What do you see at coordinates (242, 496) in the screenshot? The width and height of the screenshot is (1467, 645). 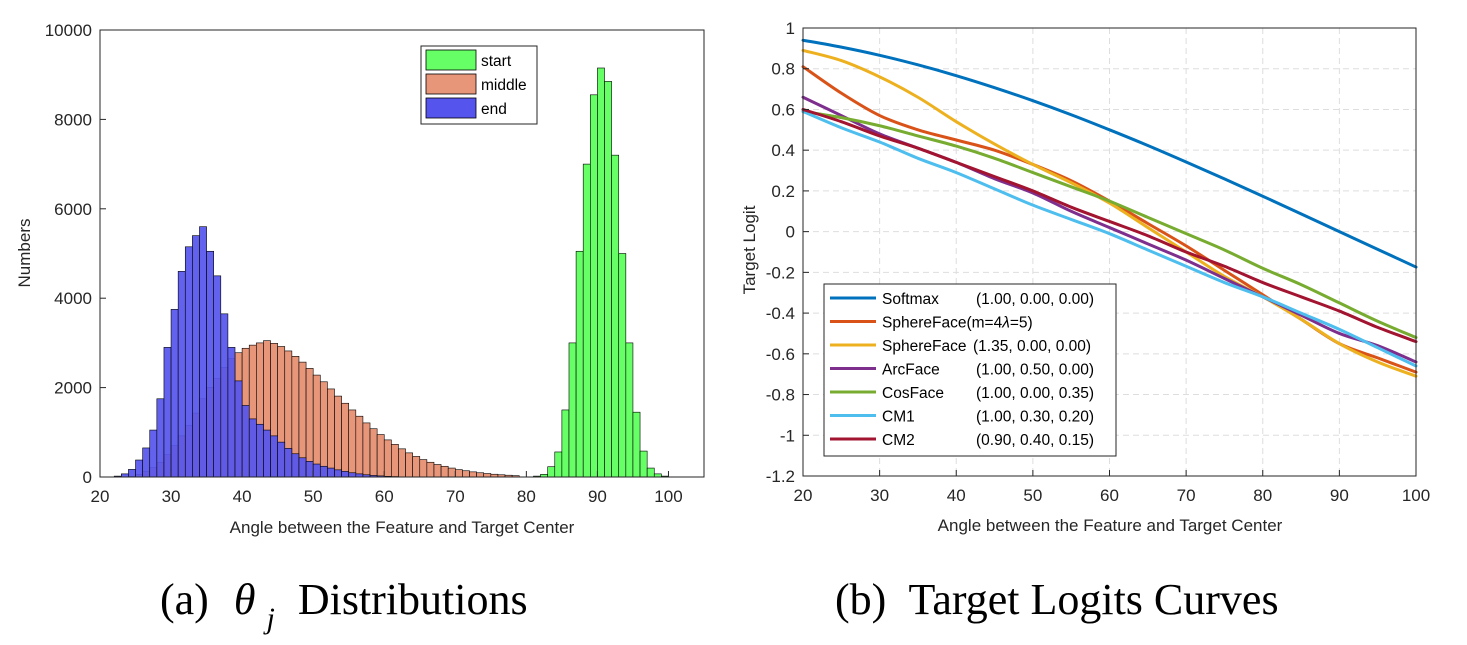 I see `histogram-x-tick-label: 40` at bounding box center [242, 496].